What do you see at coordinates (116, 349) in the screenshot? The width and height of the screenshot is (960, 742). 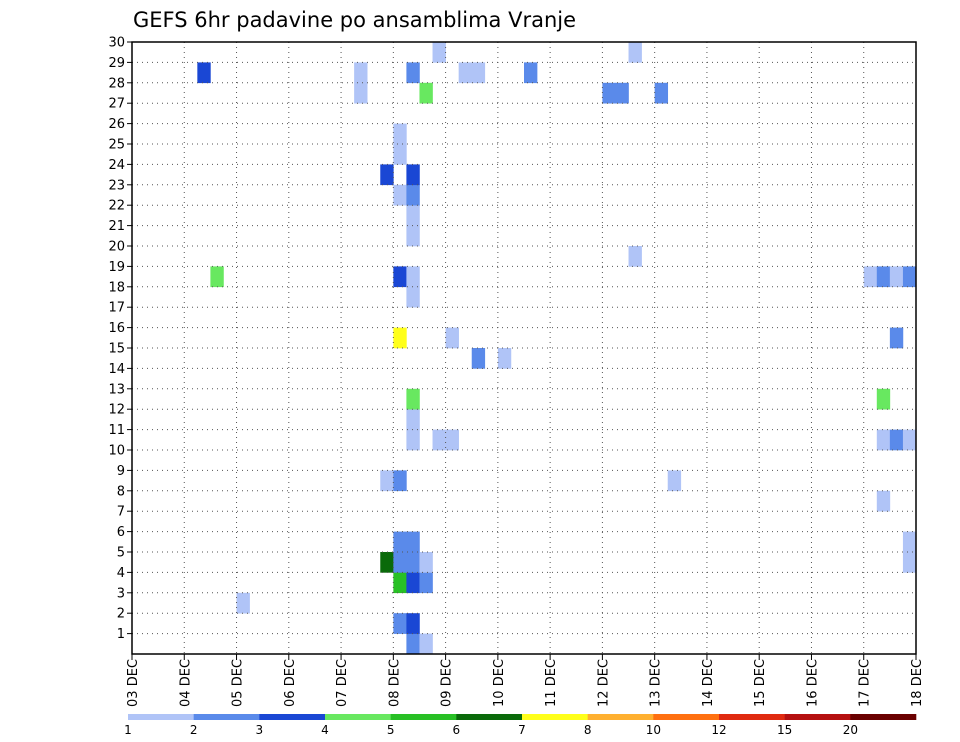 I see `y-tick-label: 15` at bounding box center [116, 349].